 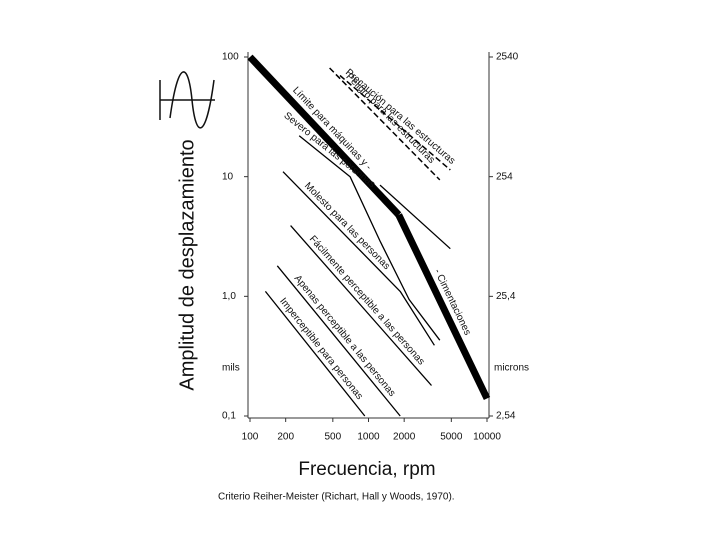 I want to click on x-title: Frecuencia, rpm, so click(x=366, y=469).